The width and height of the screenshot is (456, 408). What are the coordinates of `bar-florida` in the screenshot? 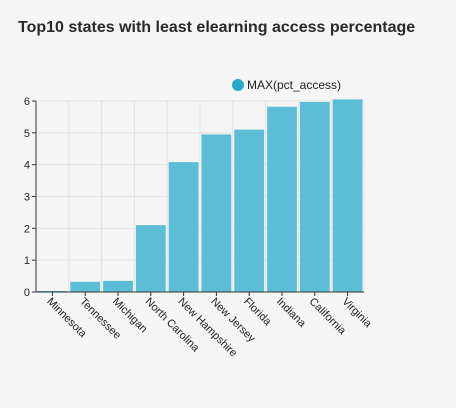 It's located at (249, 210).